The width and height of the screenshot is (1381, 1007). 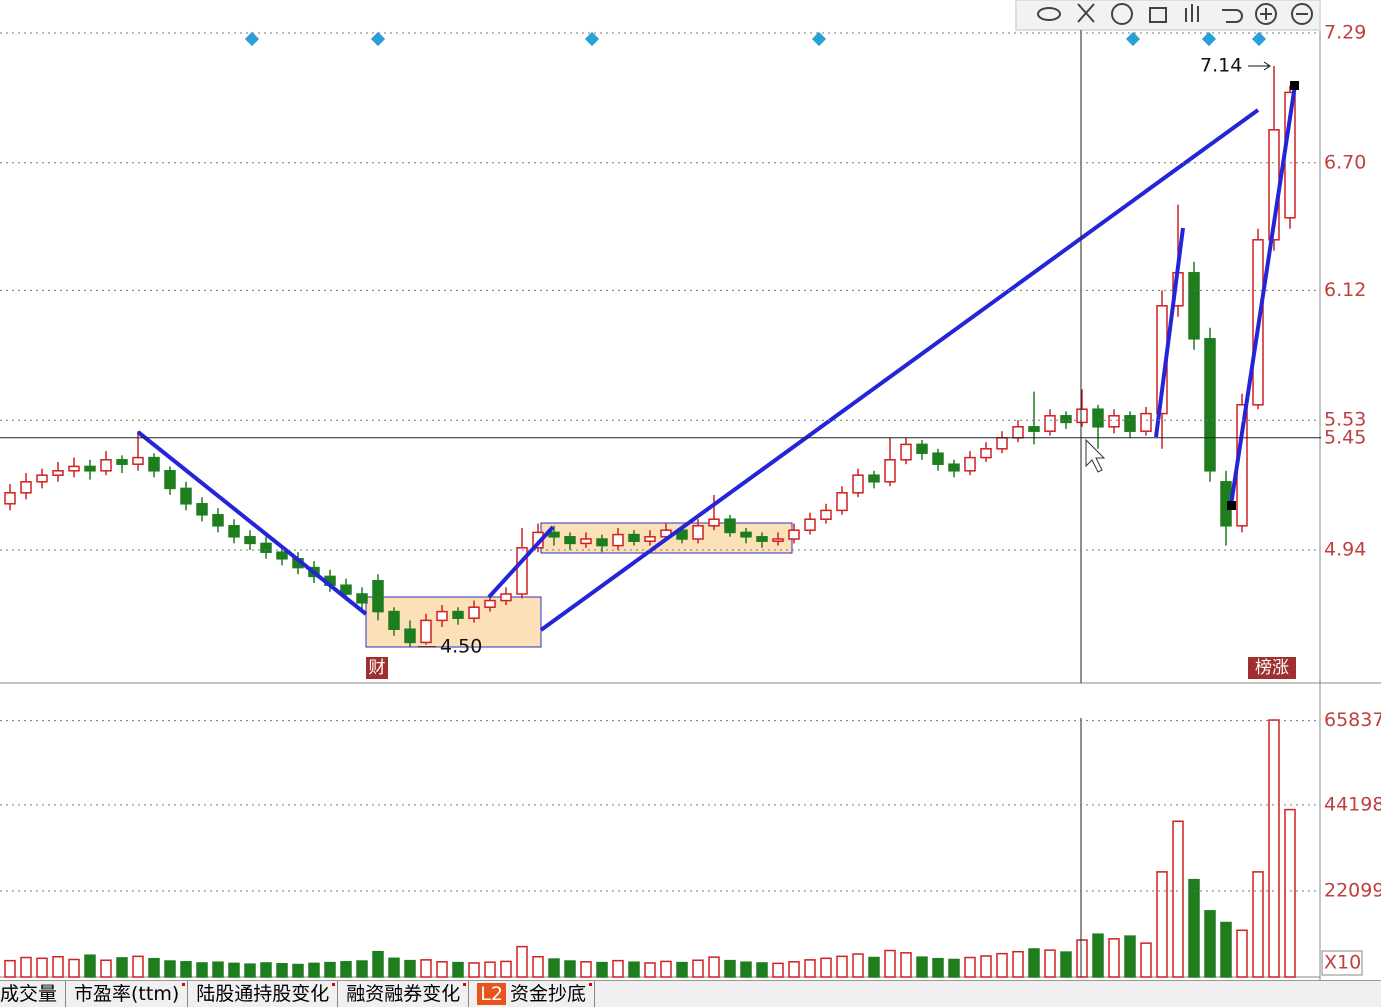 I want to click on tab: 市盈率(ttm), so click(x=127, y=994).